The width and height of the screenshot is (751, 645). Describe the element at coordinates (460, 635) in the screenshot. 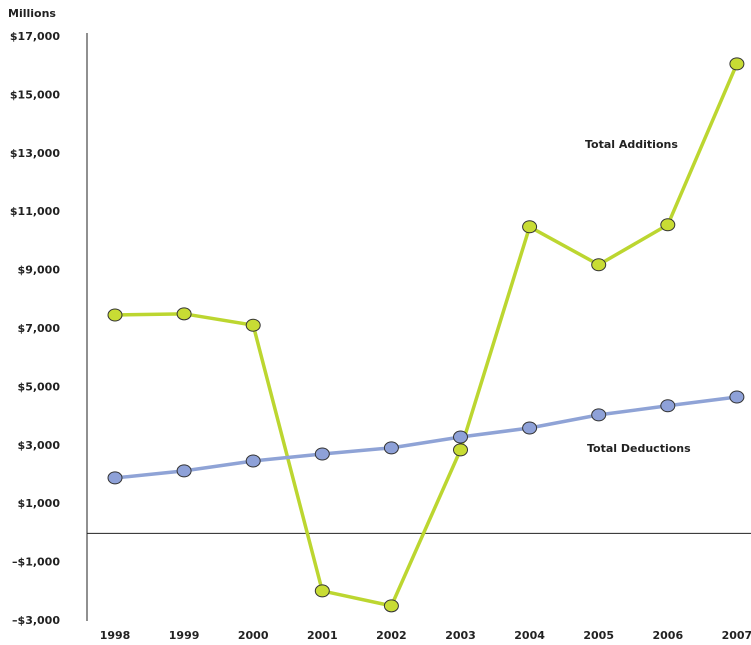

I see `x-tick-label: 2003` at that location.